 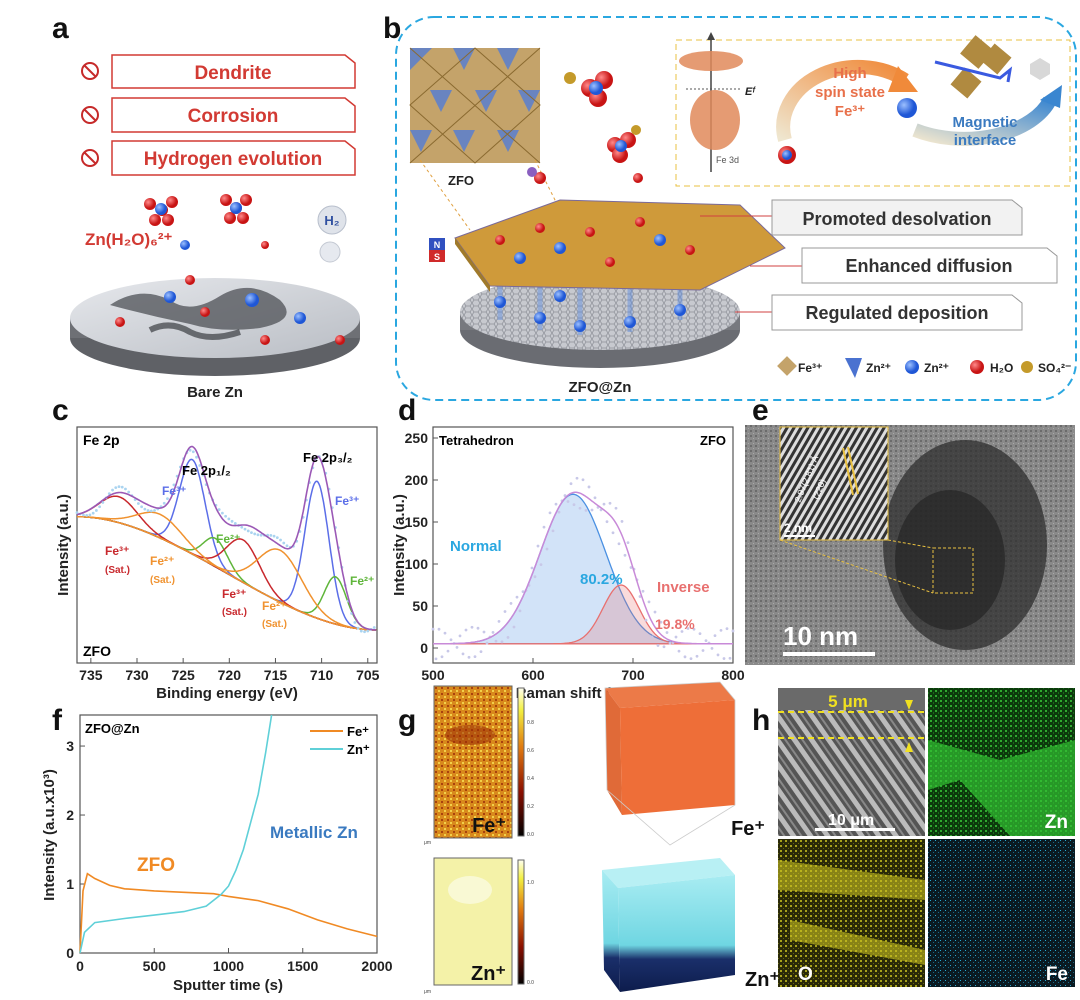 I want to click on issue-dendrite: Dendrite, so click(x=218, y=71).